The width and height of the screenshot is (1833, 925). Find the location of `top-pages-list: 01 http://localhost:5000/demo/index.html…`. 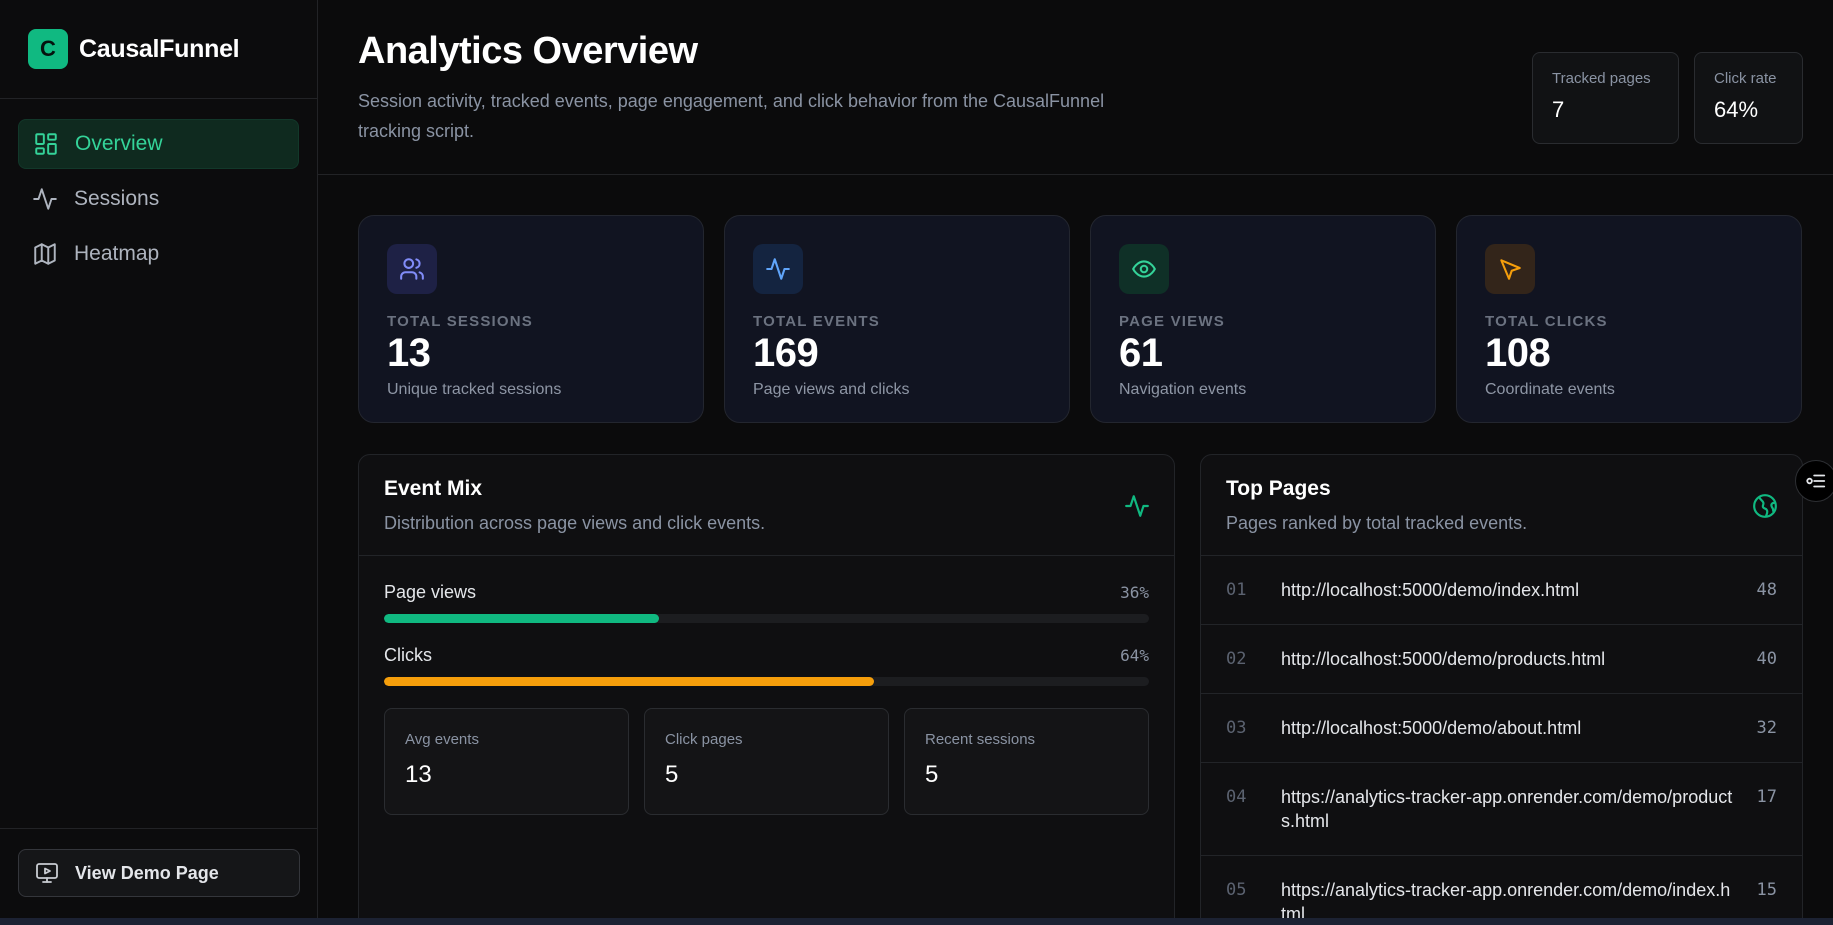

top-pages-list: 01 http://localhost:5000/demo/index.html… is located at coordinates (1501, 740).